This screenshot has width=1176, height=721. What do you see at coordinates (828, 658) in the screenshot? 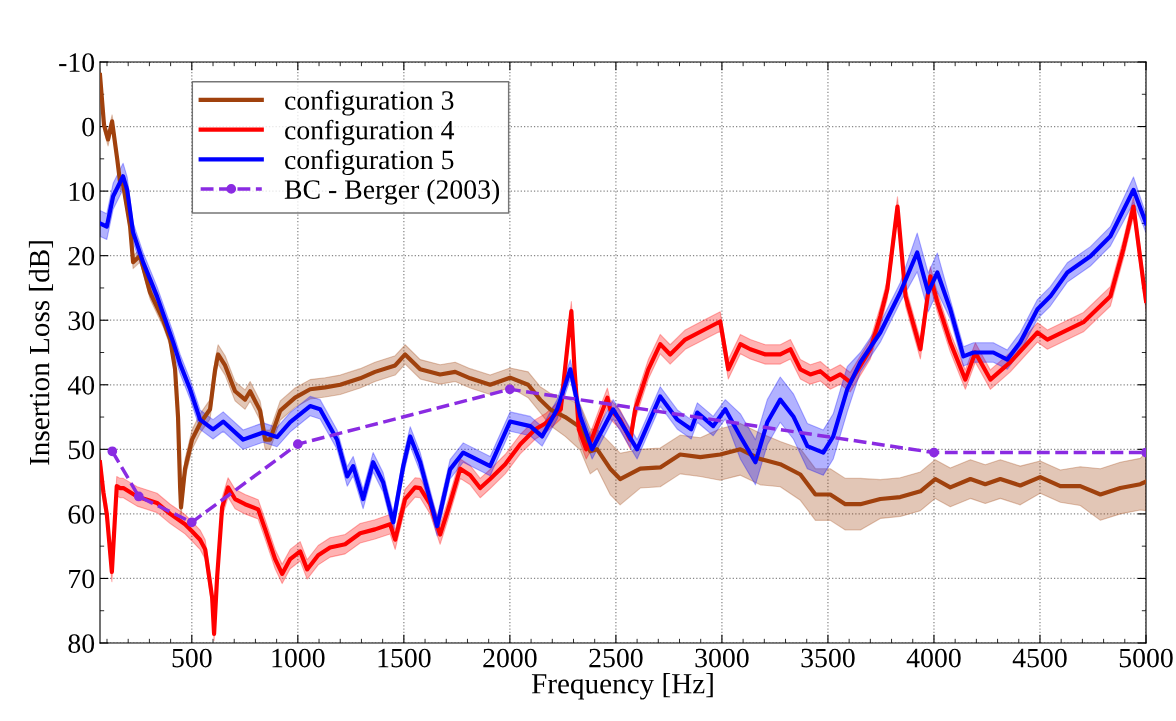
I see `x-tick-label: 3500` at bounding box center [828, 658].